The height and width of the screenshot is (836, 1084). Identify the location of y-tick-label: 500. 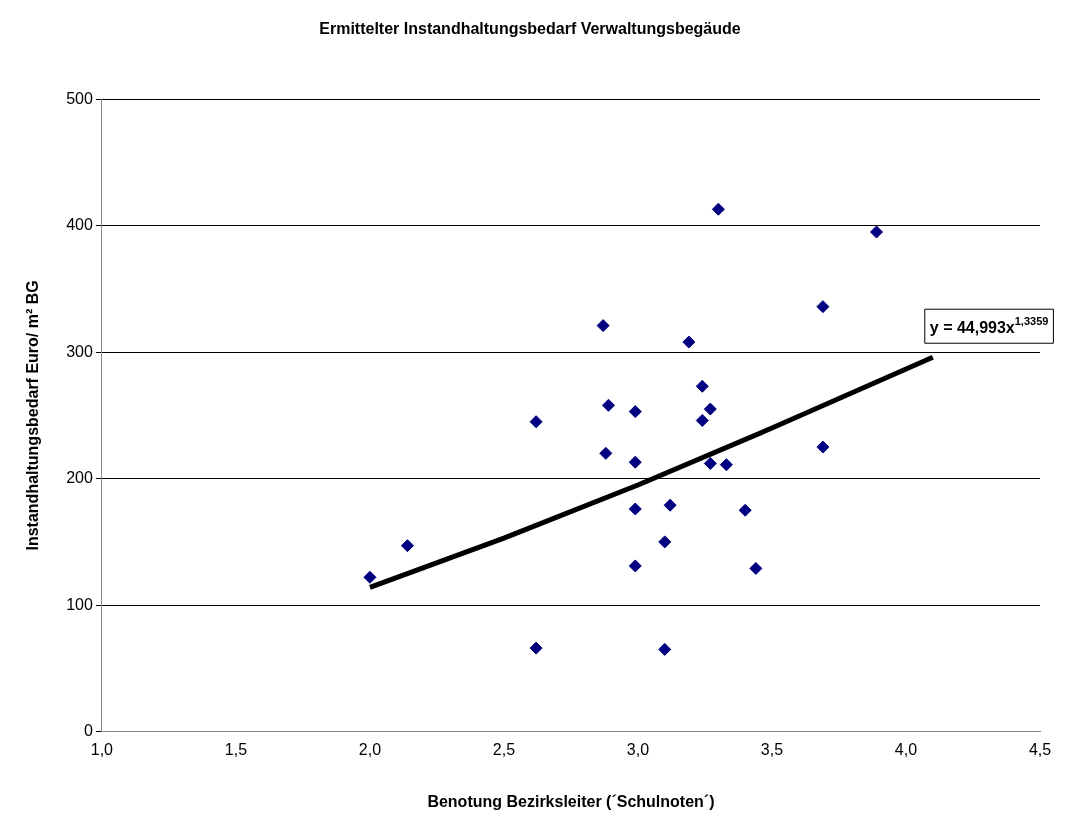
(79, 98).